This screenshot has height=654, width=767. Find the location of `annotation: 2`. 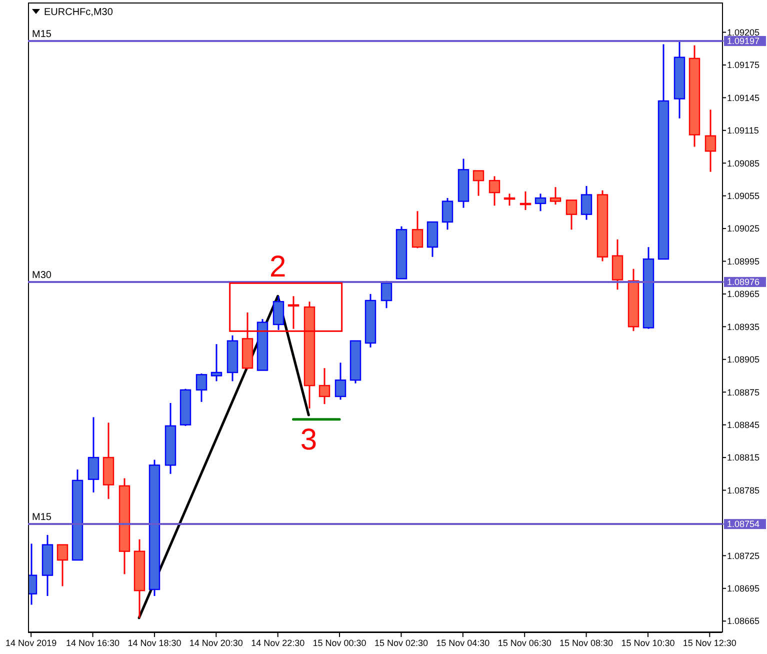

annotation: 2 is located at coordinates (277, 267).